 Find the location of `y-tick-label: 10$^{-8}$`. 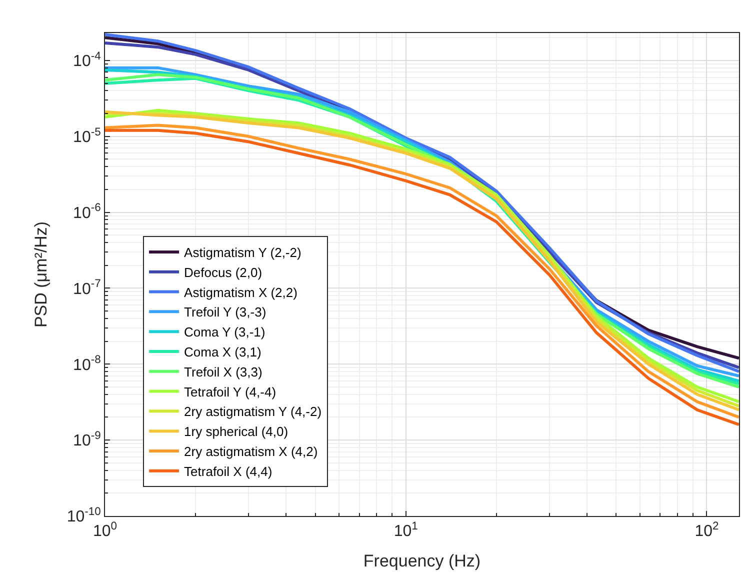

y-tick-label: 10$^{-8}$ is located at coordinates (87, 364).